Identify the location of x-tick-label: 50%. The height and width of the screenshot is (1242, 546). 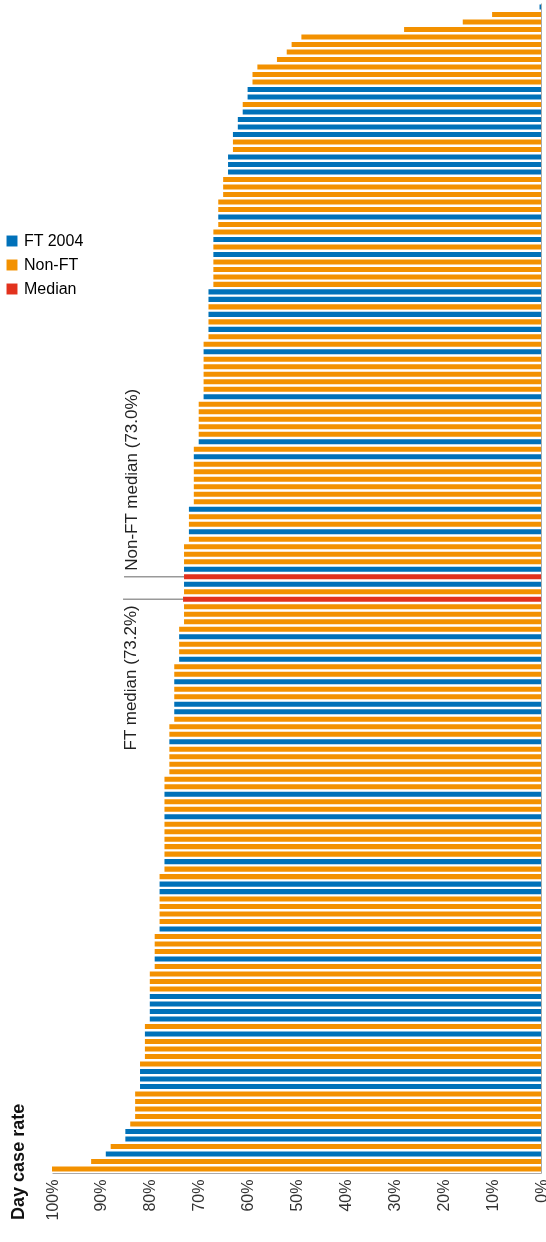
(296, 1195).